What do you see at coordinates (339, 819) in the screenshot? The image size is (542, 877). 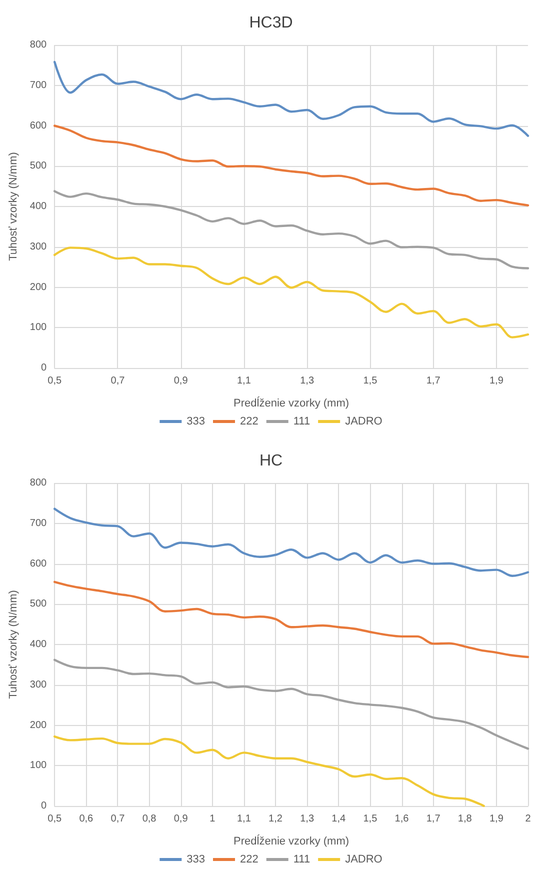 I see `x-tick-label: 1,4` at bounding box center [339, 819].